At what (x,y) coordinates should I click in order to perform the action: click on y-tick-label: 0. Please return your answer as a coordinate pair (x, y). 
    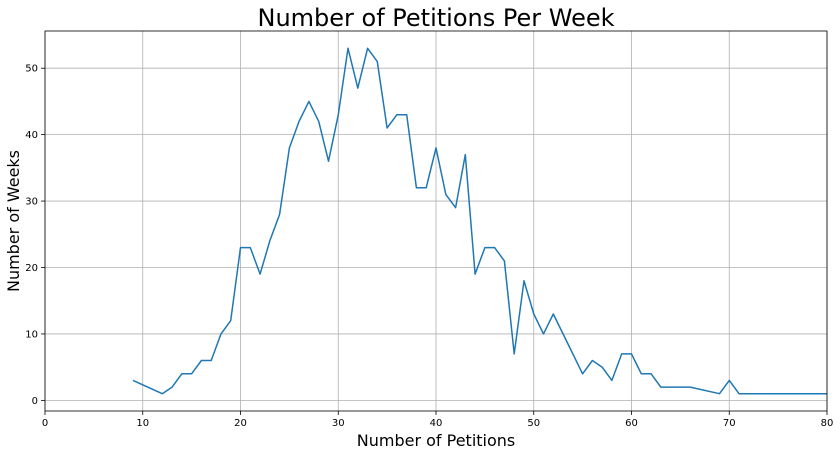
    Looking at the image, I should click on (35, 401).